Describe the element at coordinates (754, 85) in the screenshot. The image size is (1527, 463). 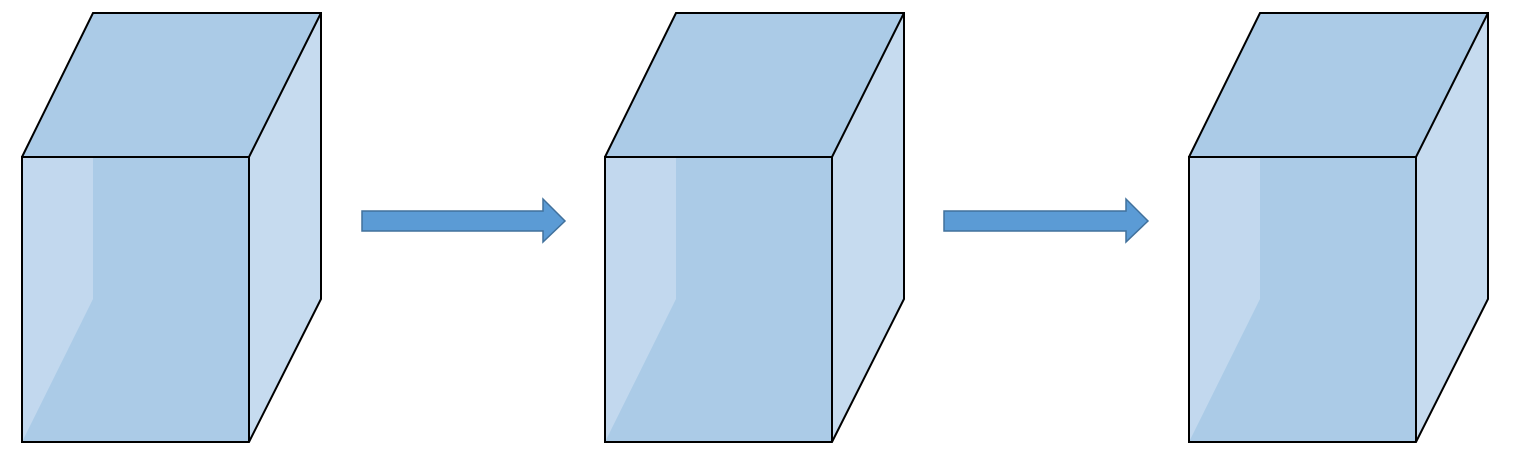
I see `box-2-top-face` at that location.